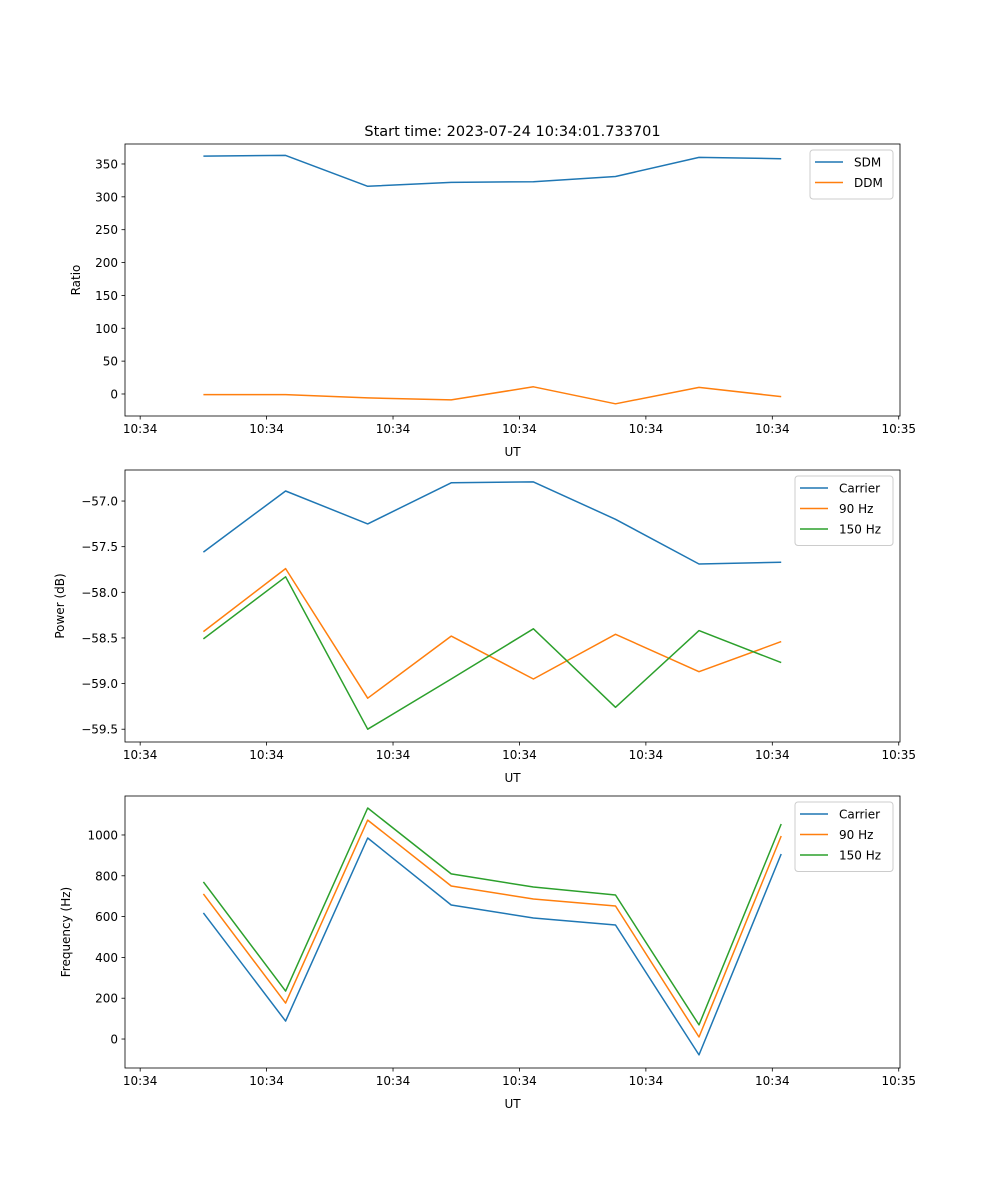 The image size is (1000, 1204). Describe the element at coordinates (60, 605) in the screenshot. I see `y-axis-label: Power (dB)` at that location.